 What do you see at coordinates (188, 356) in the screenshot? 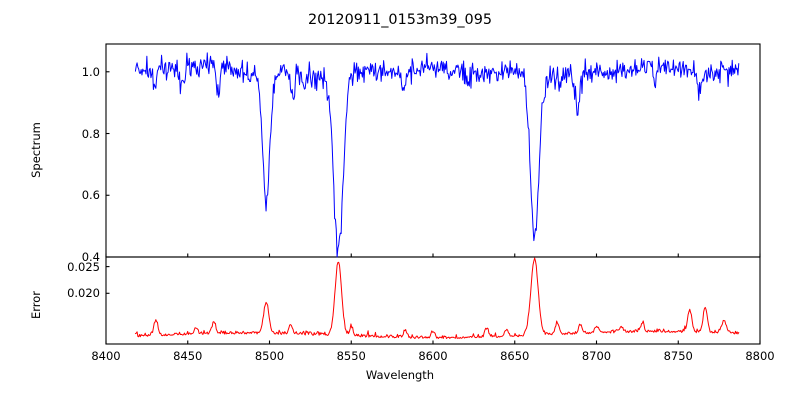
I see `x-tick-label: 8450` at bounding box center [188, 356].